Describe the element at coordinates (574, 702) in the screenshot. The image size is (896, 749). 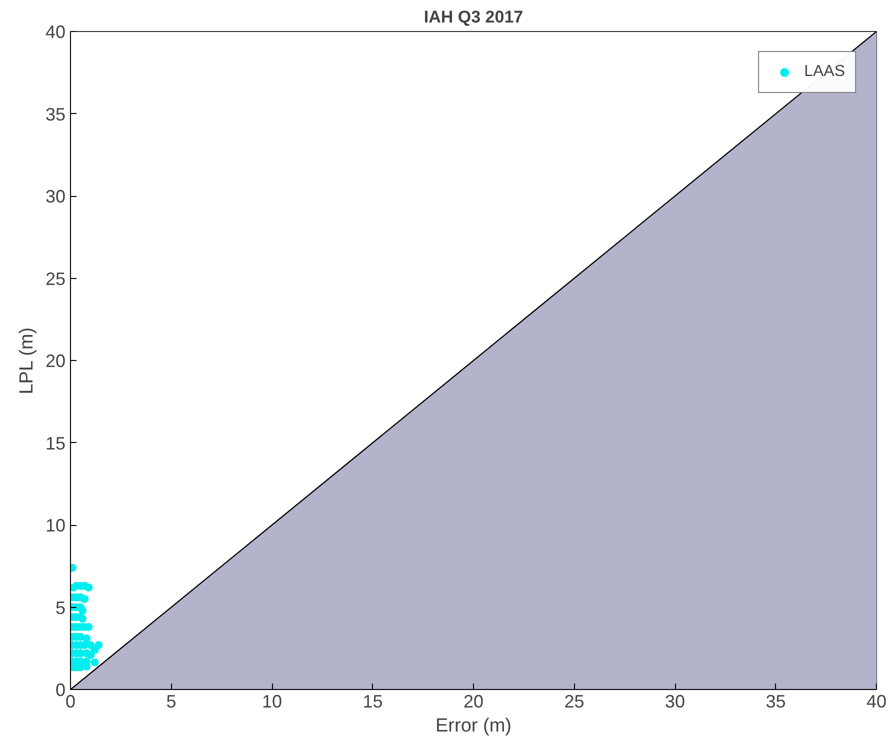
I see `x-tick-label: 25` at that location.